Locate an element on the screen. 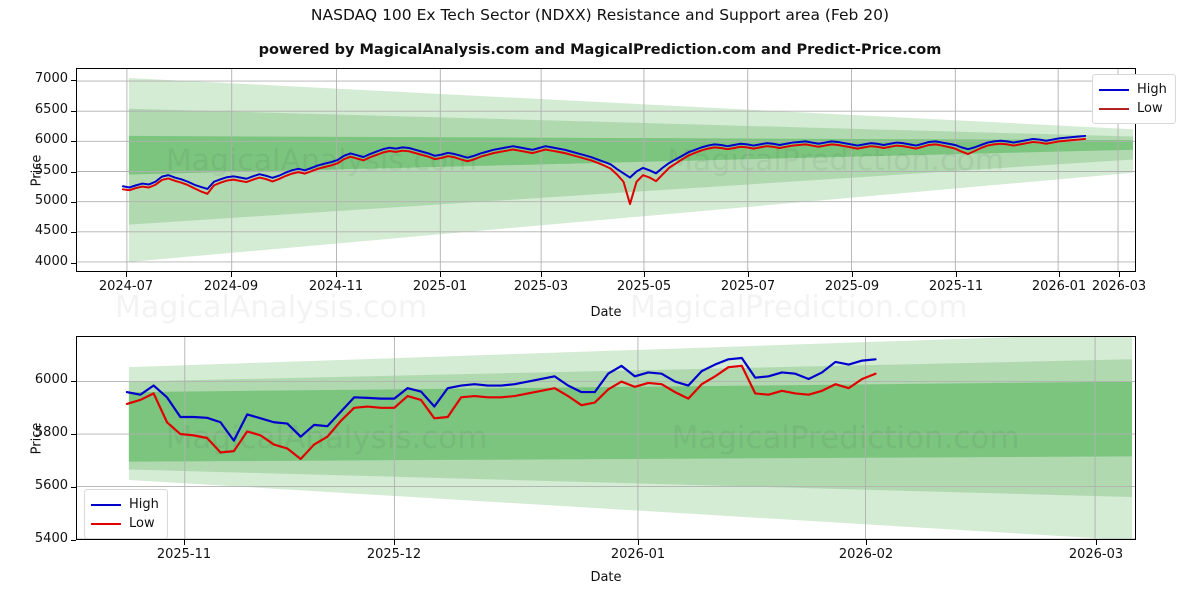 Image resolution: width=1200 pixels, height=600 pixels. x-tick-label: 2025-03 is located at coordinates (541, 286).